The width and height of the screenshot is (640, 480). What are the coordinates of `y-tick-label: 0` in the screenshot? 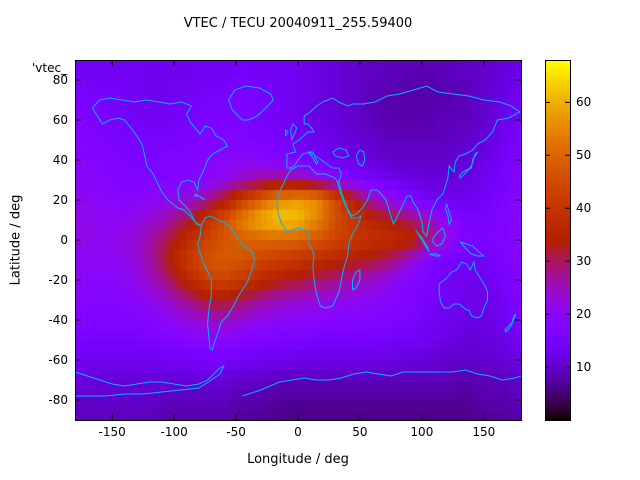 It's located at (64, 240).